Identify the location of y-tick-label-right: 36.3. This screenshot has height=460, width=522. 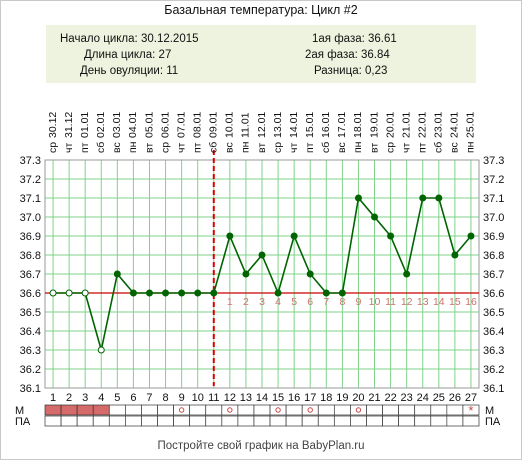
(493, 351).